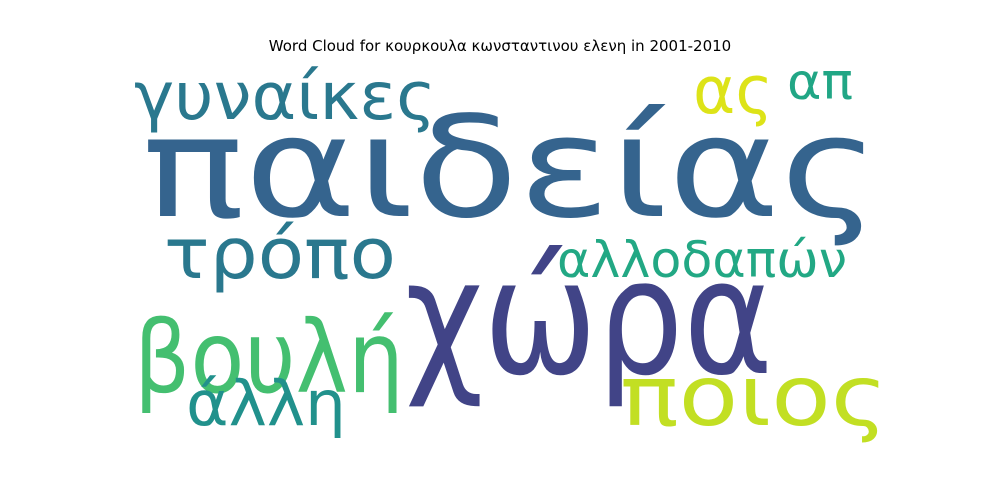 The width and height of the screenshot is (1000, 500). Describe the element at coordinates (589, 317) in the screenshot. I see `word-chora: χώρα` at that location.